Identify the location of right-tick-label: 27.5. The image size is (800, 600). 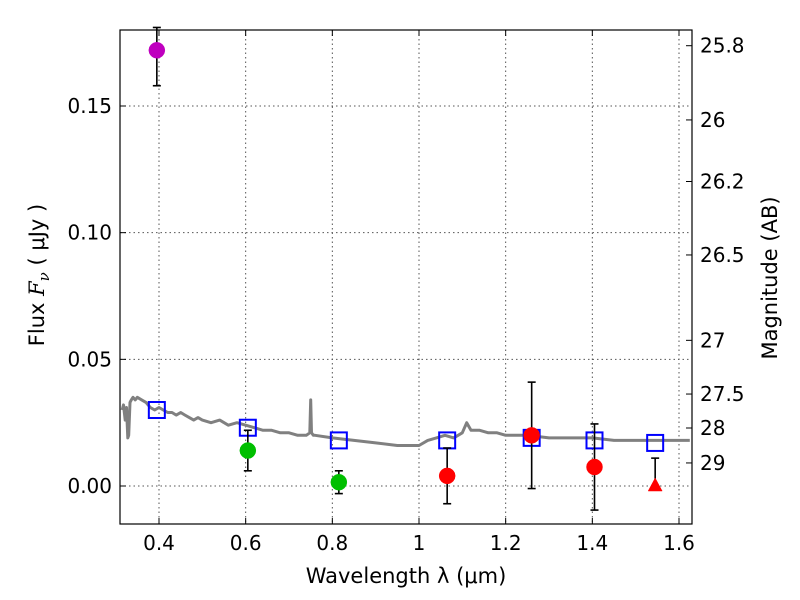
(722, 394).